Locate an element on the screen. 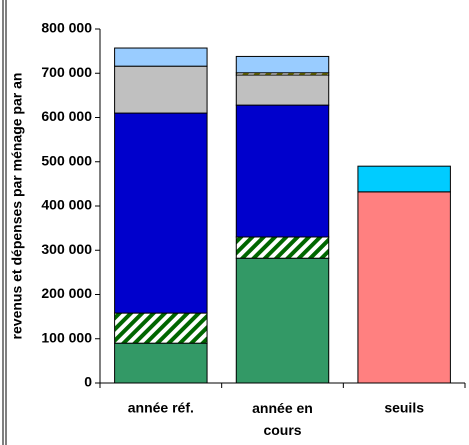 The width and height of the screenshot is (469, 445). y-tick-label: 200 000 is located at coordinates (66, 293).